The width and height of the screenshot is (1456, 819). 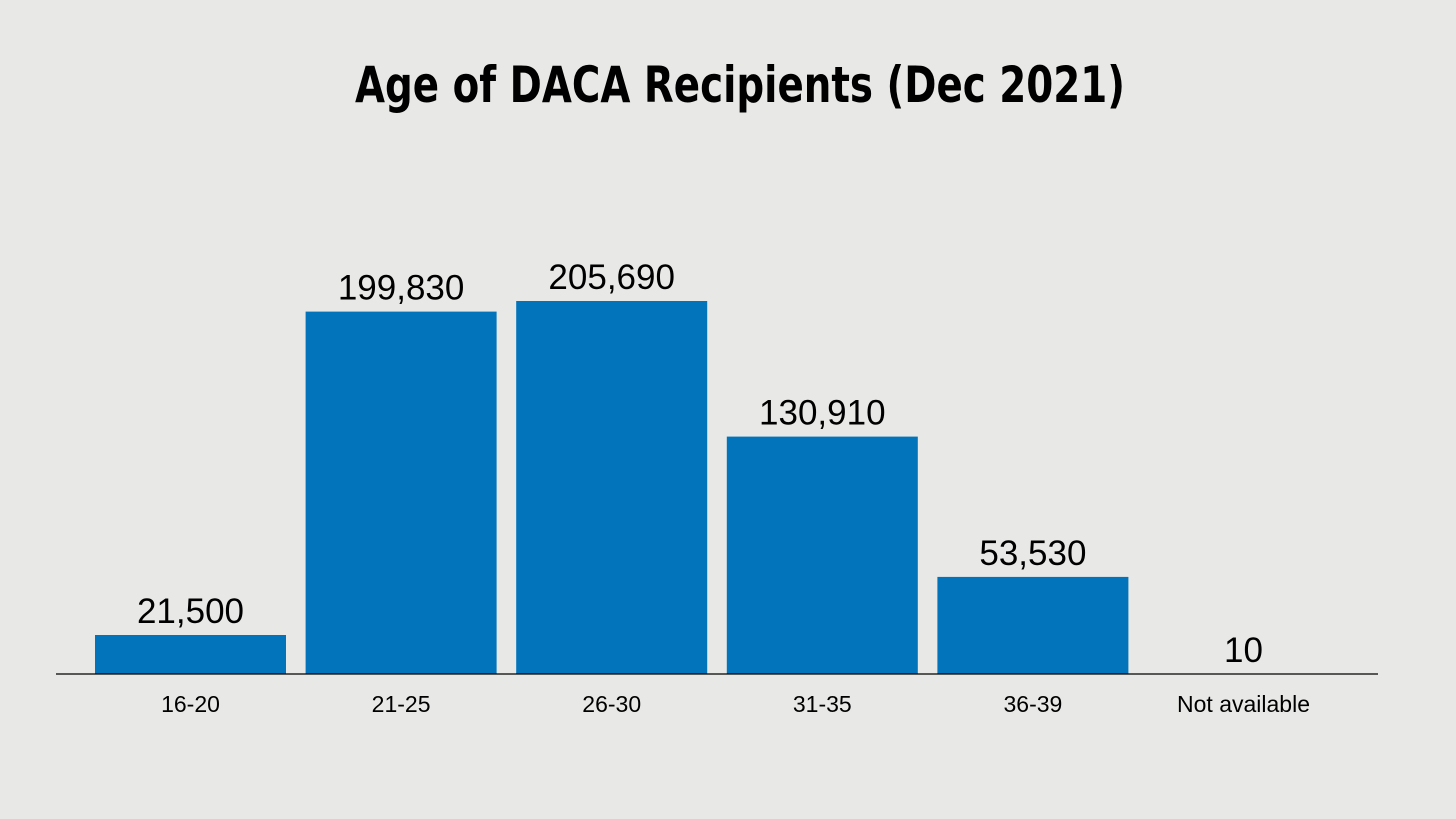 I want to click on x-tick-label-31-35: 31-35, so click(x=822, y=704).